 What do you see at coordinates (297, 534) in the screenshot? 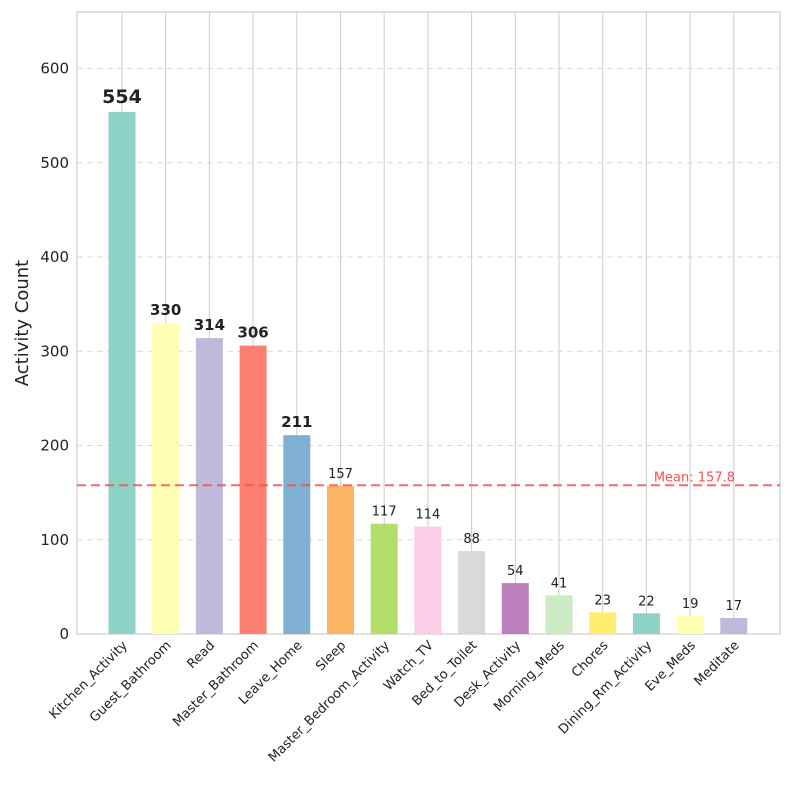
I see `bar-leave-home` at bounding box center [297, 534].